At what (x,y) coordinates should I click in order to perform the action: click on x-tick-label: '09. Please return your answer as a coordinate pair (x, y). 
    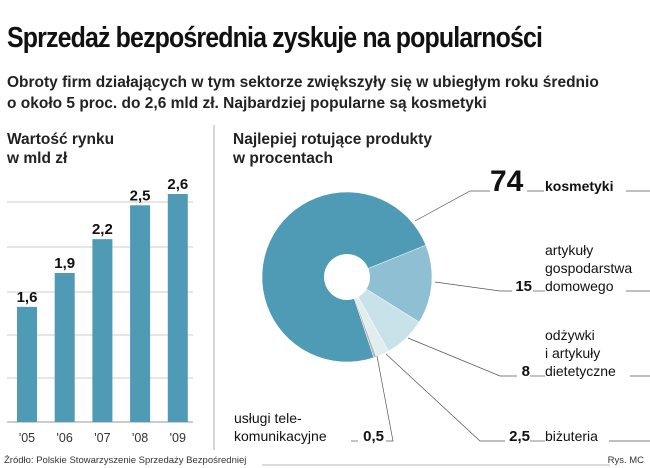
    Looking at the image, I should click on (178, 438).